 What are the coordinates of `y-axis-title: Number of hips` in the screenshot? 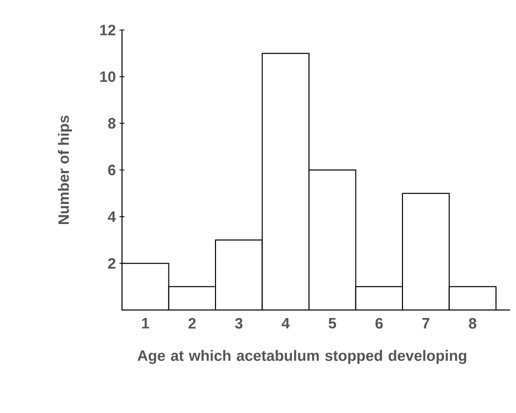 It's located at (65, 170).